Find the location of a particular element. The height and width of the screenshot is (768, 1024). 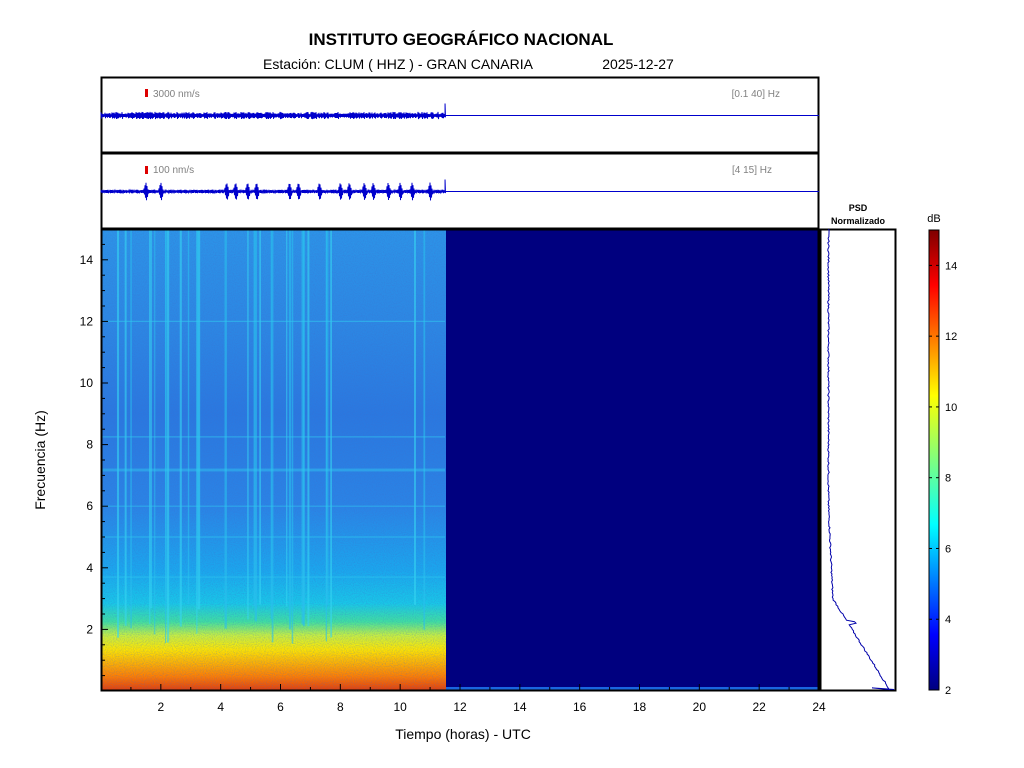

colorbar-tick-label: 14 is located at coordinates (951, 266).